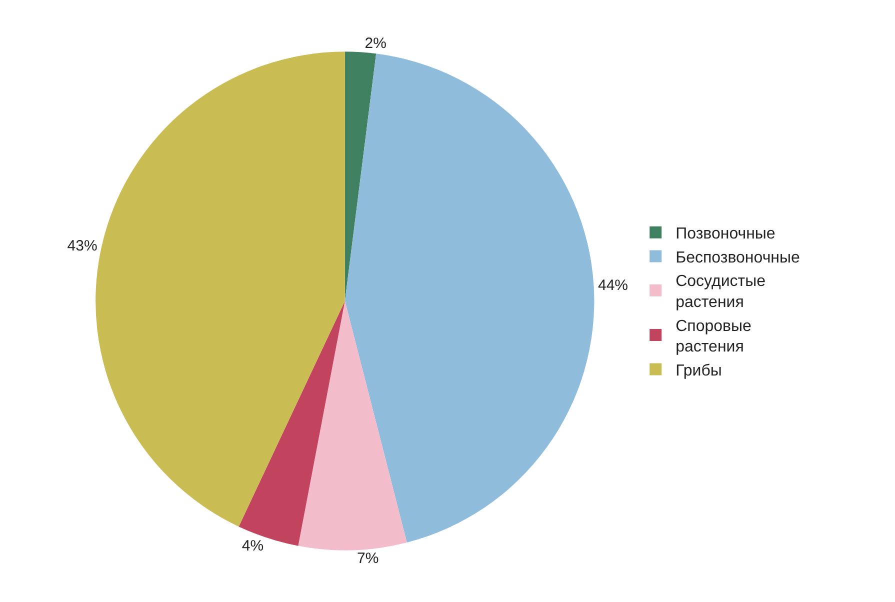 Image resolution: width=895 pixels, height=602 pixels. What do you see at coordinates (375, 43) in the screenshot?
I see `data-label: 2%` at bounding box center [375, 43].